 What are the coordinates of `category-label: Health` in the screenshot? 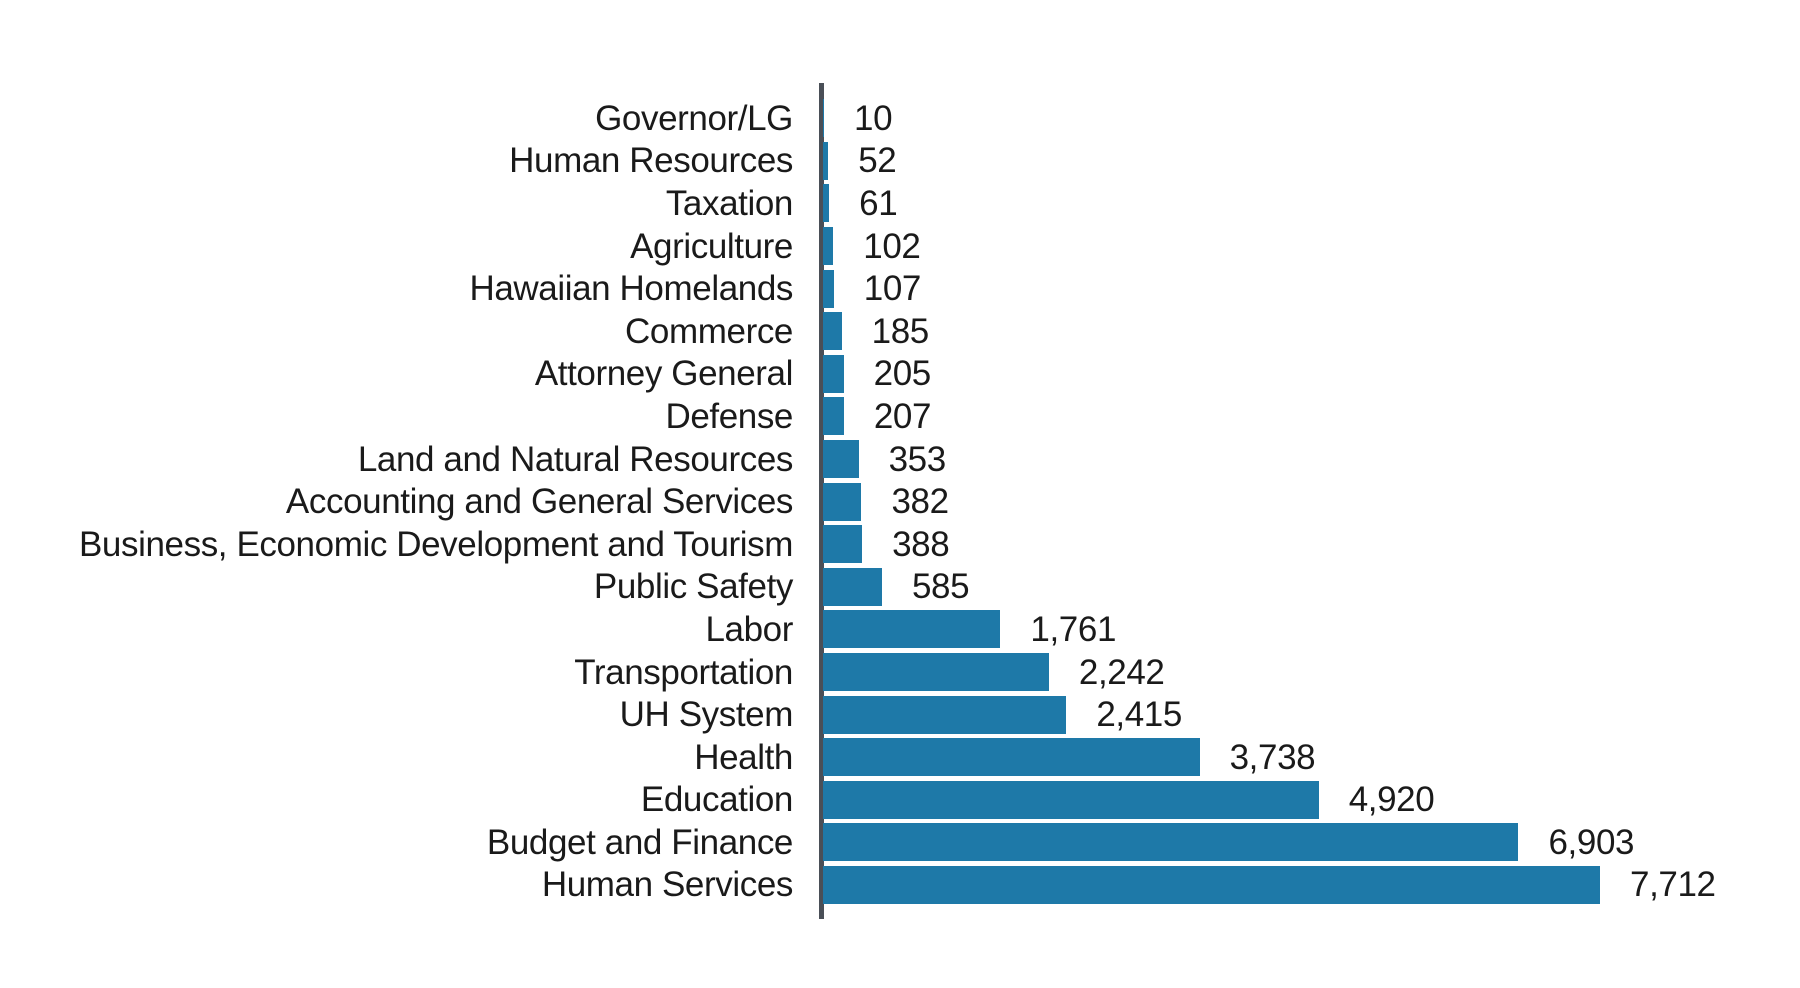 It's located at (743, 757).